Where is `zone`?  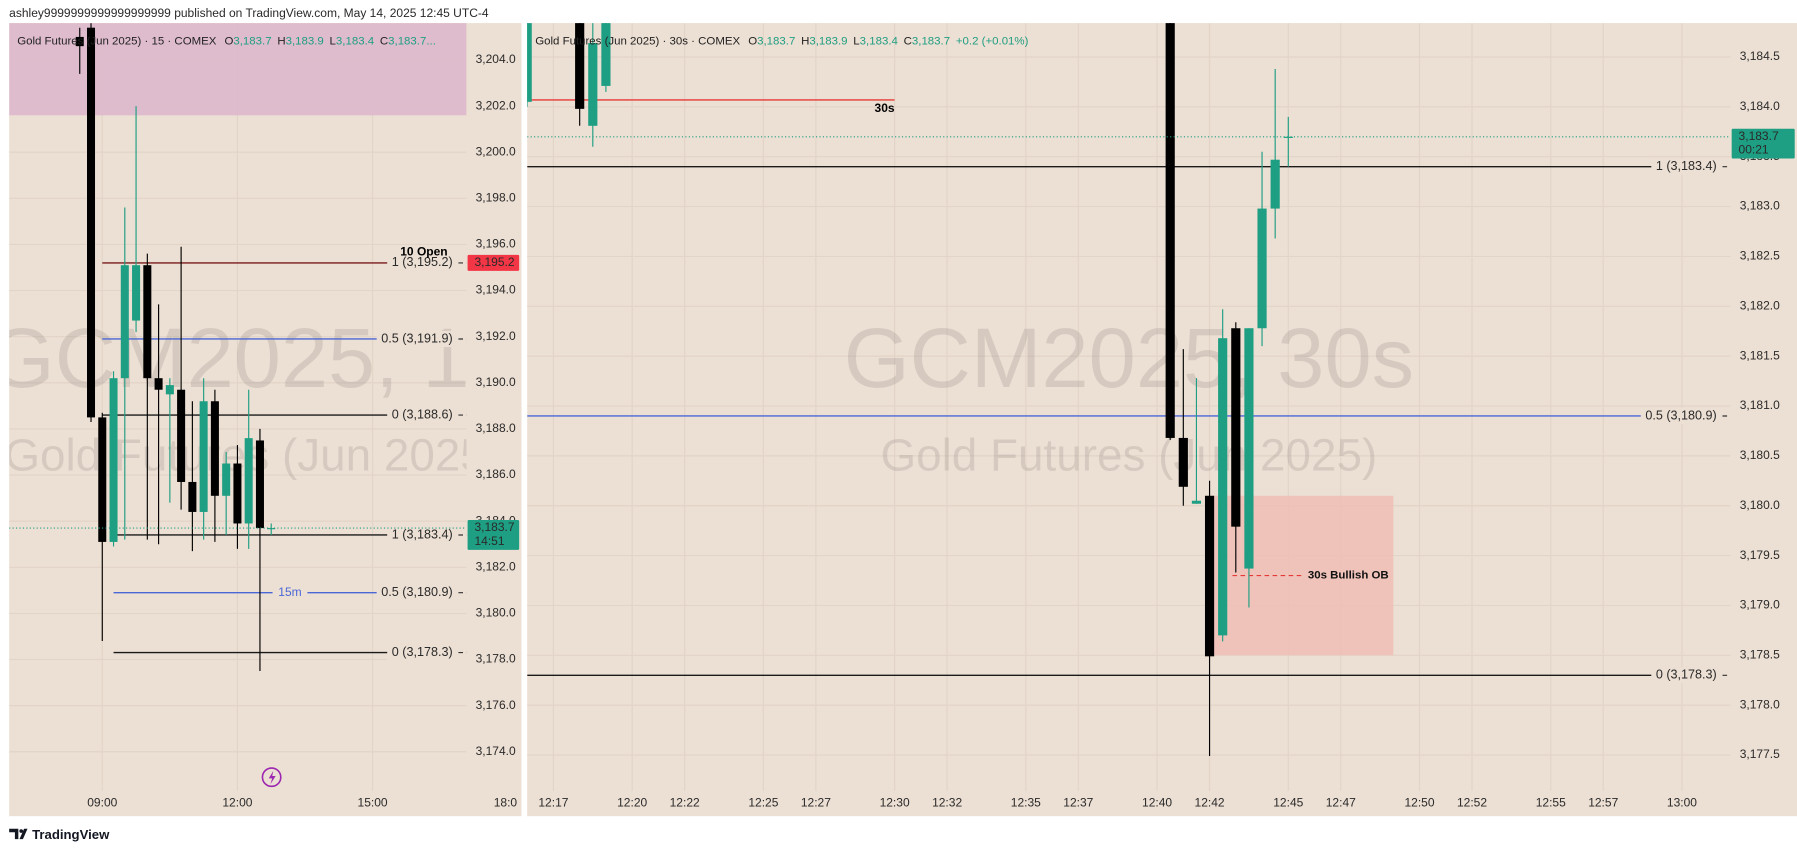
zone is located at coordinates (238, 69).